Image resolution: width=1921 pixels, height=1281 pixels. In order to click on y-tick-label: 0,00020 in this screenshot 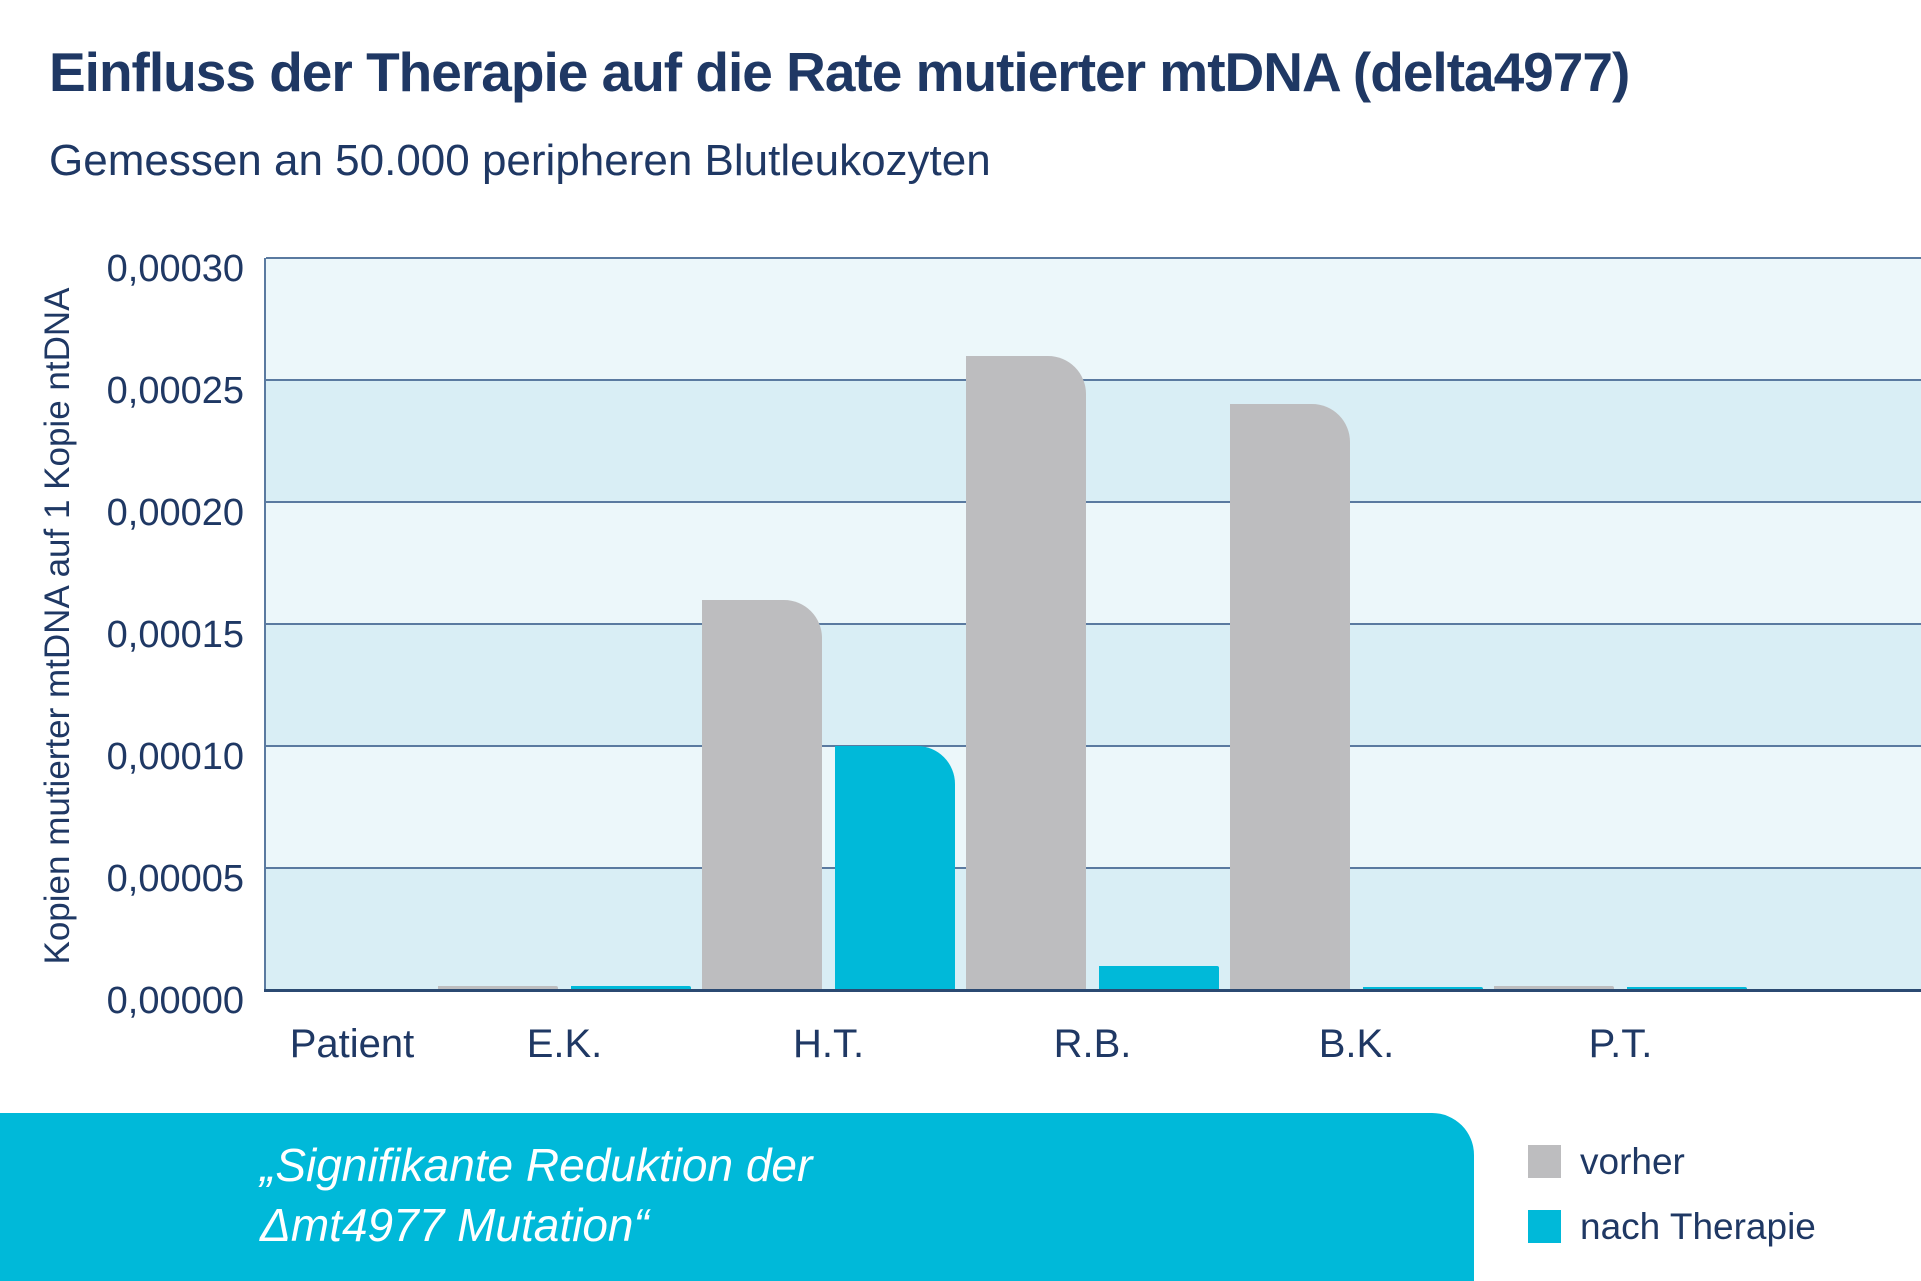, I will do `click(175, 513)`.